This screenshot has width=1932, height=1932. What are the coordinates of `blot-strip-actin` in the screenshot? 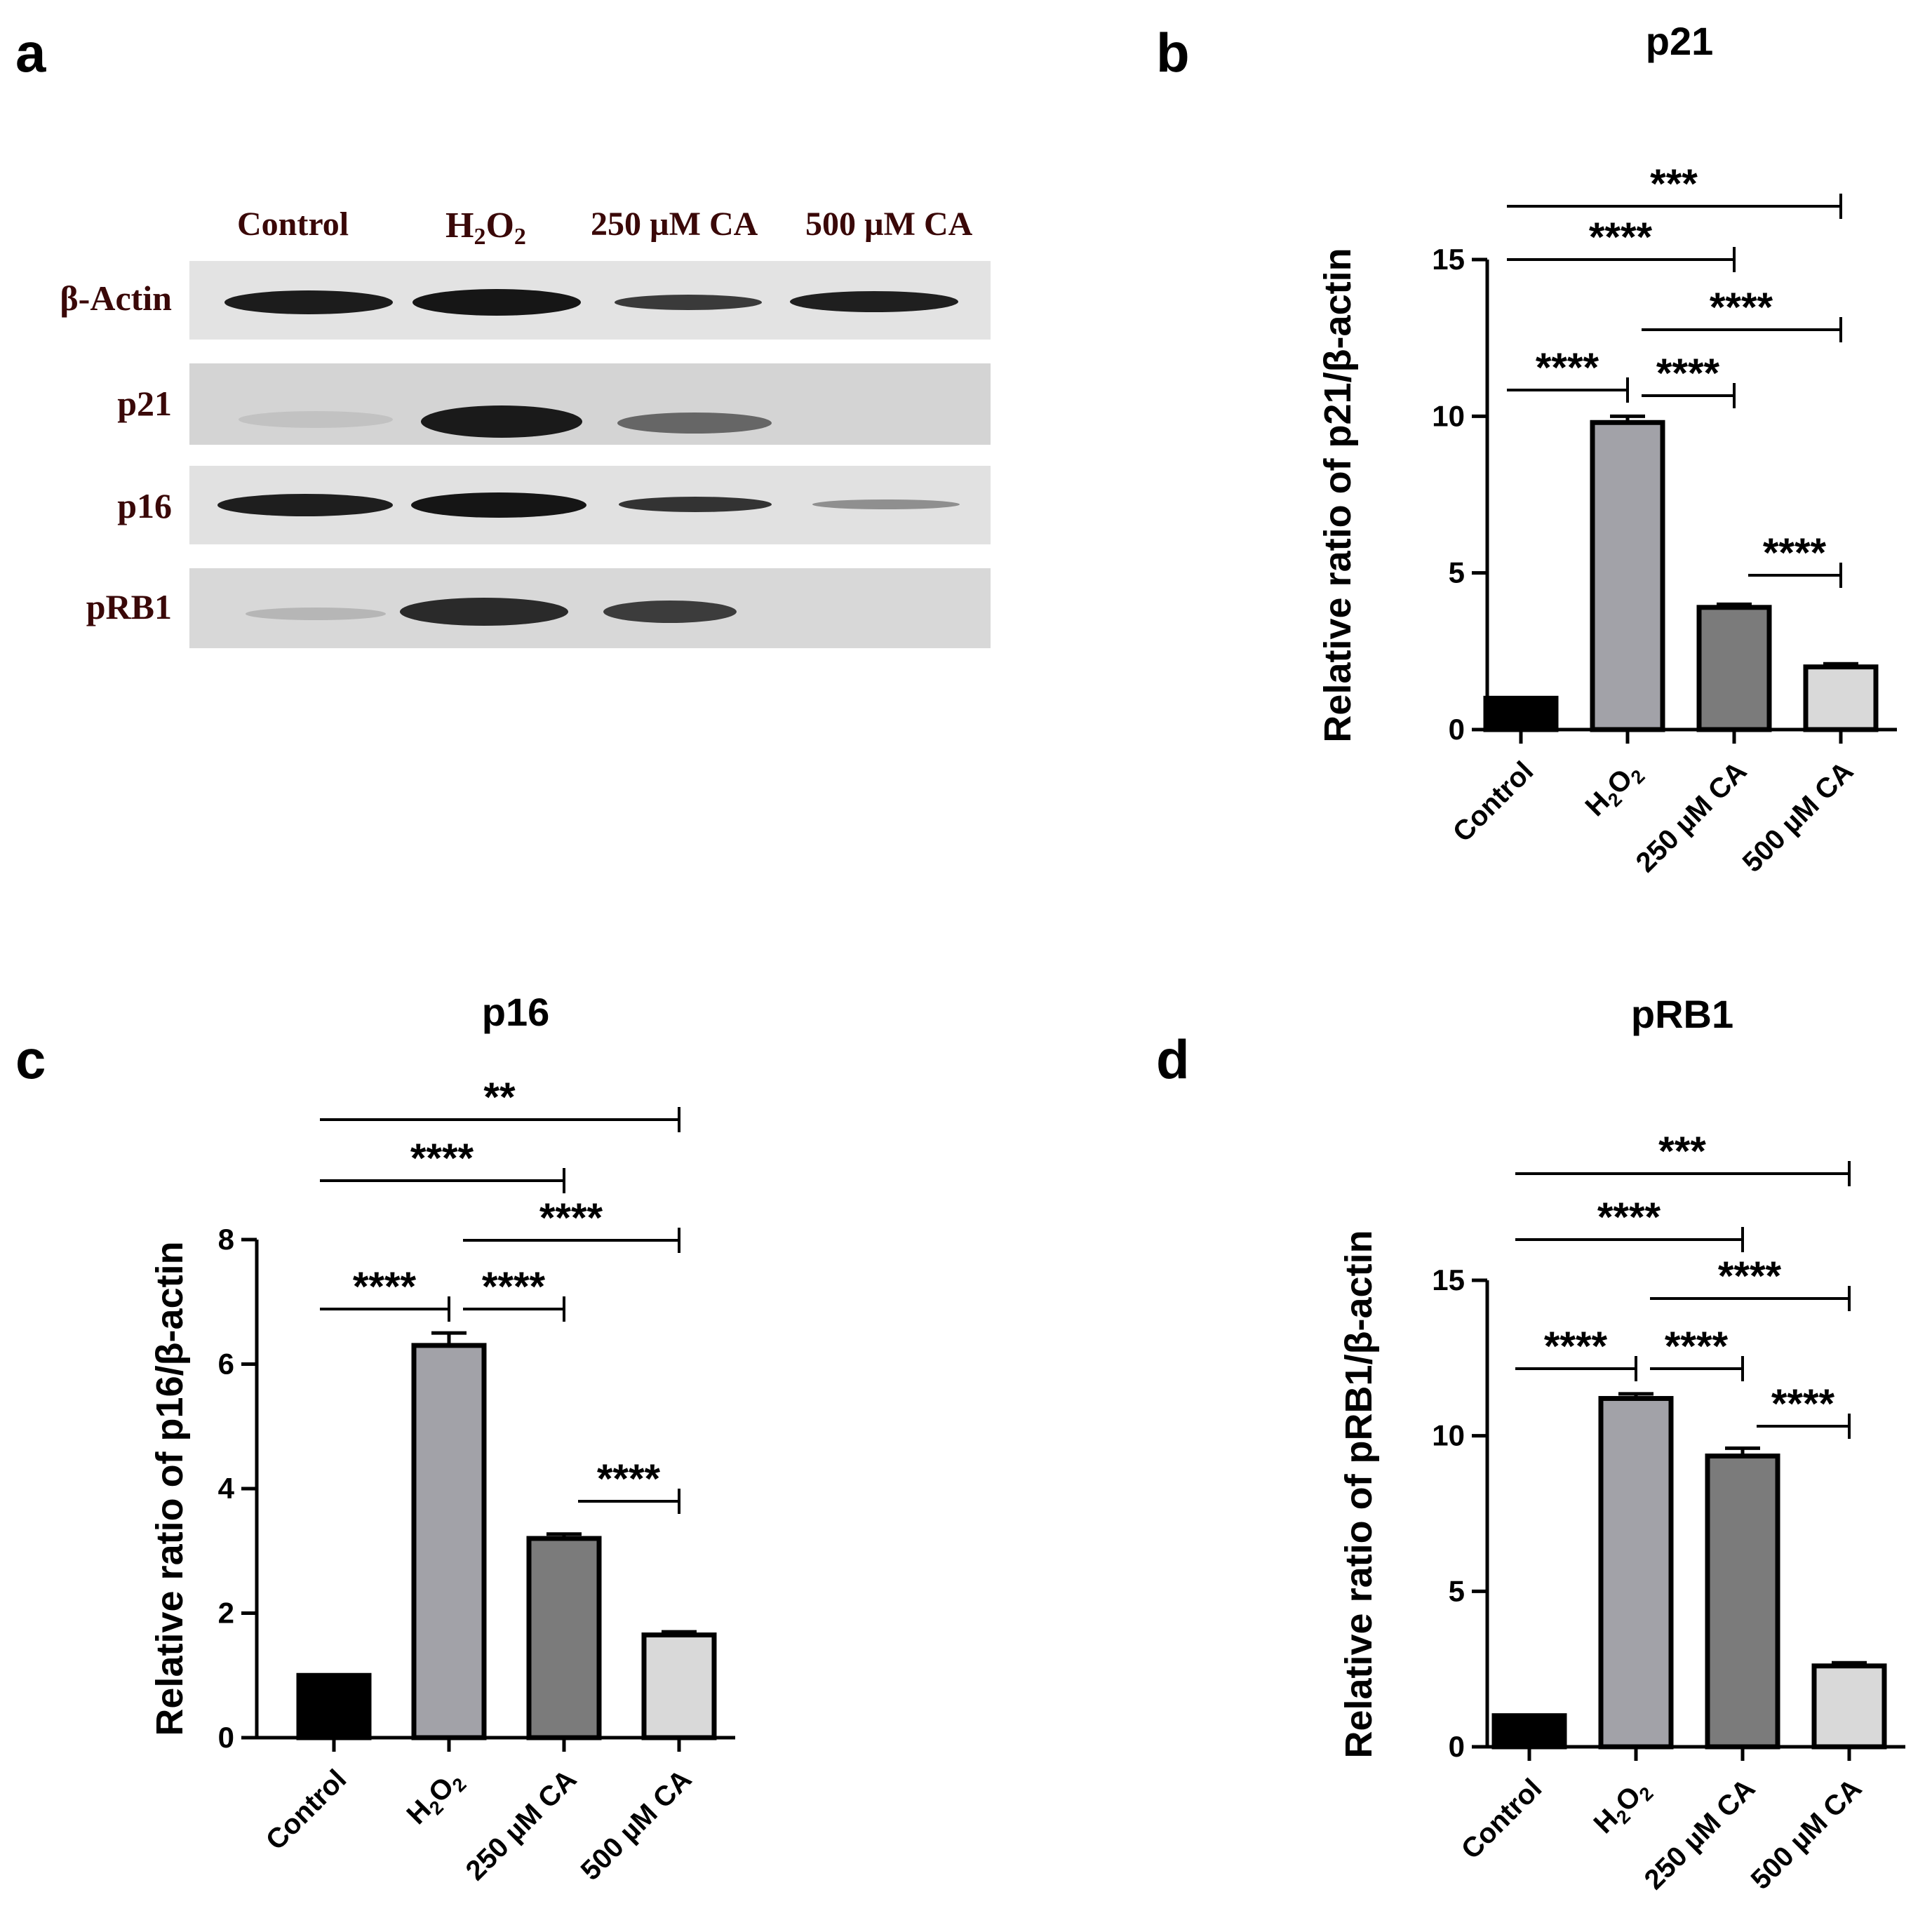 It's located at (590, 300).